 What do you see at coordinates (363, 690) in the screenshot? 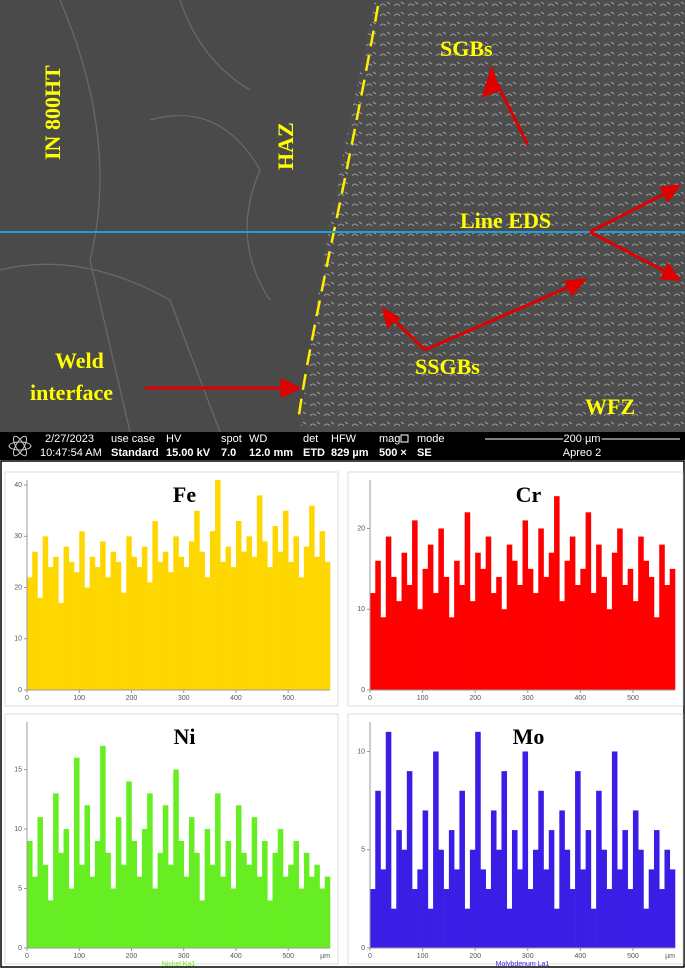
I see `y-tick-label: 0` at bounding box center [363, 690].